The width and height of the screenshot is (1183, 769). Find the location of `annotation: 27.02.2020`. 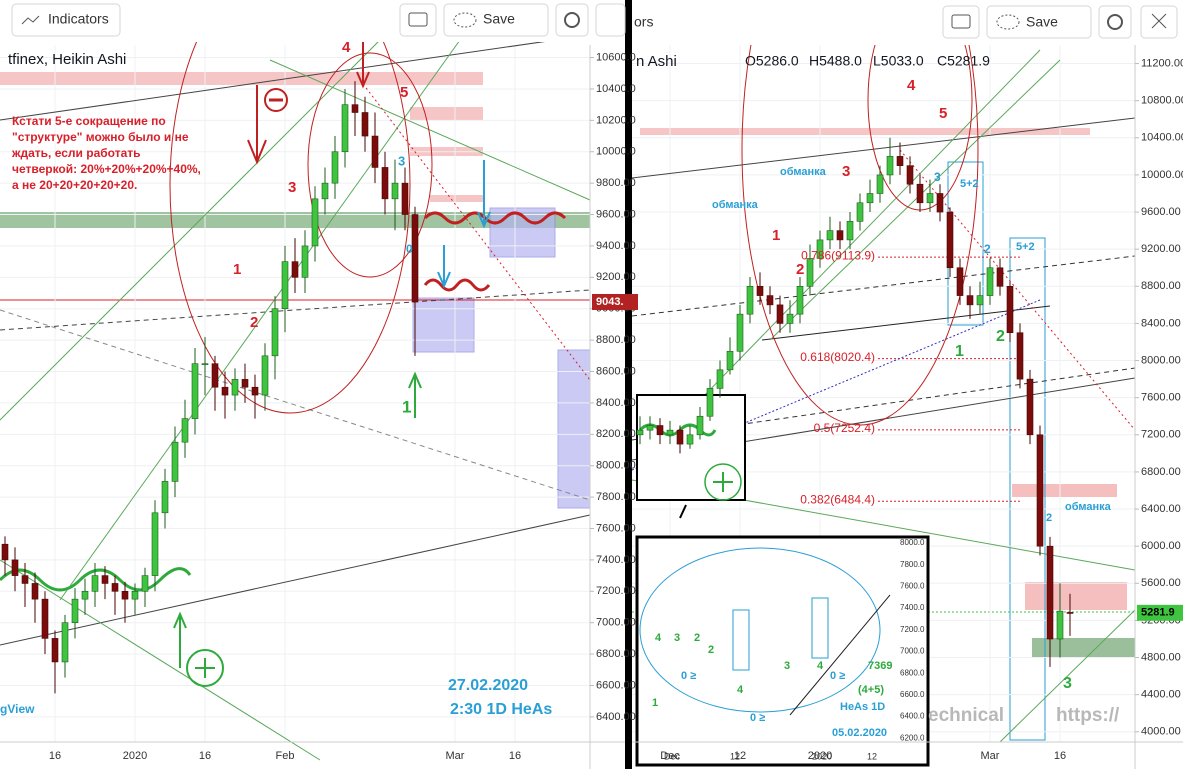

annotation: 27.02.2020 is located at coordinates (488, 685).